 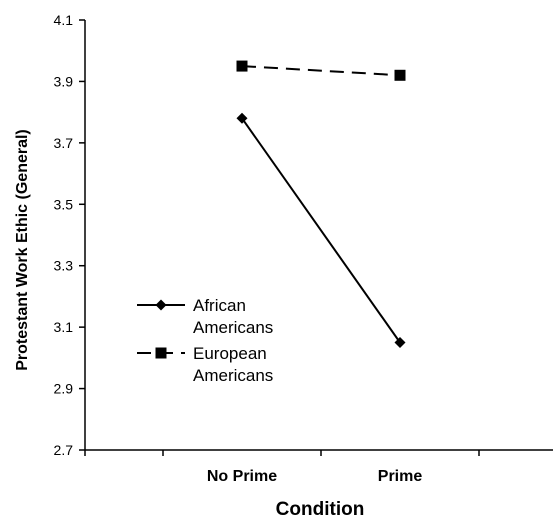 I want to click on y-tick-label: 2.9, so click(x=64, y=389).